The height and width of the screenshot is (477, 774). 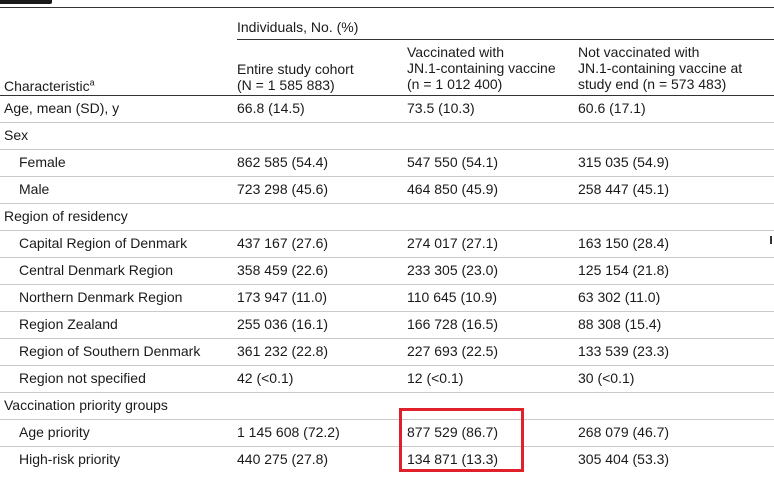 What do you see at coordinates (453, 270) in the screenshot?
I see `cell-vaccinated: 233 305 (23.0)` at bounding box center [453, 270].